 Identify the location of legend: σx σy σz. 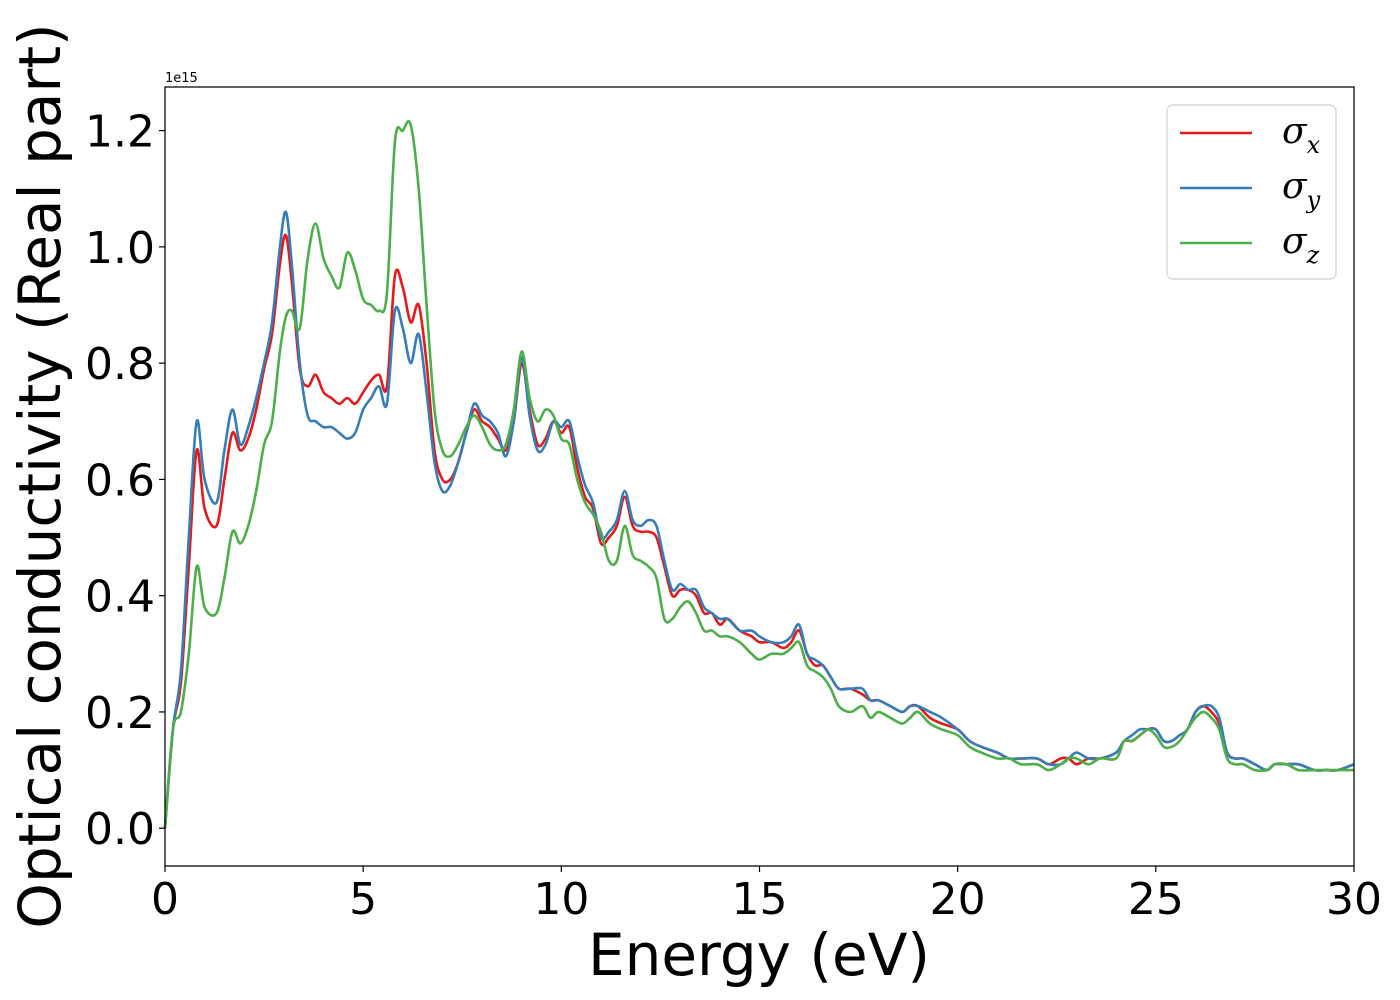
(1251, 192).